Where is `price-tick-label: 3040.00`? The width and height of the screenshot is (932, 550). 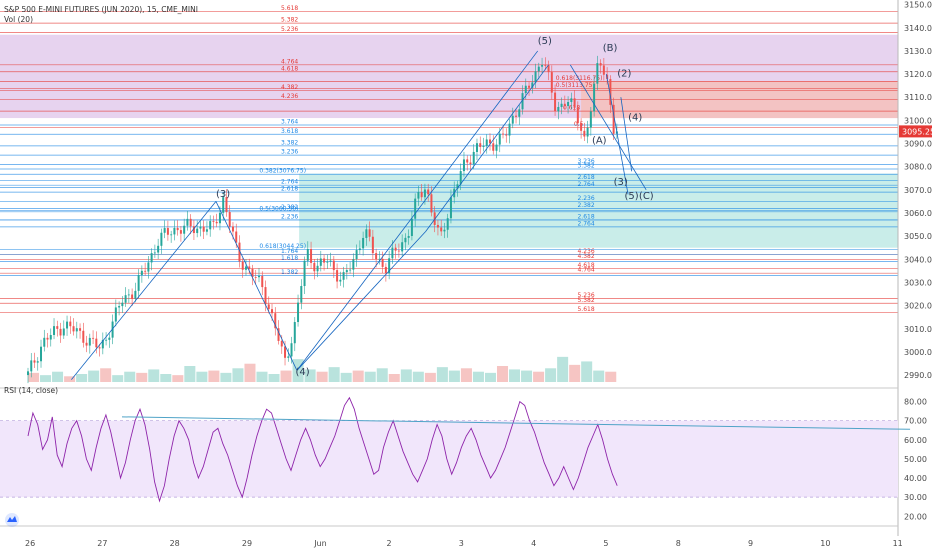 price-tick-label: 3040.00 is located at coordinates (918, 259).